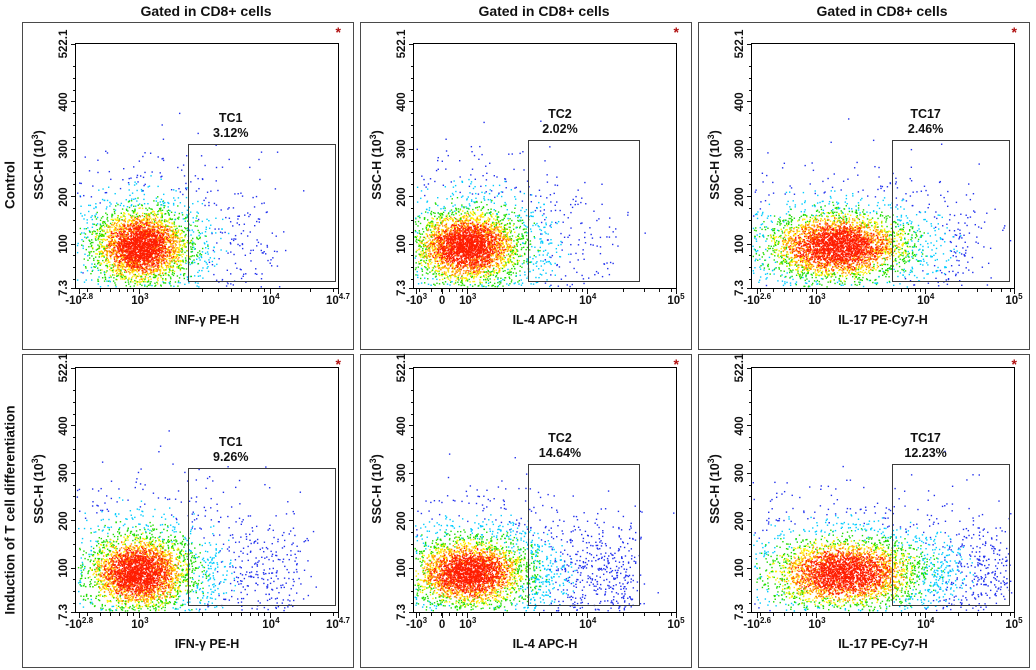 The height and width of the screenshot is (670, 1036). Describe the element at coordinates (344, 621) in the screenshot. I see `x-tick-sup: 4.7` at that location.